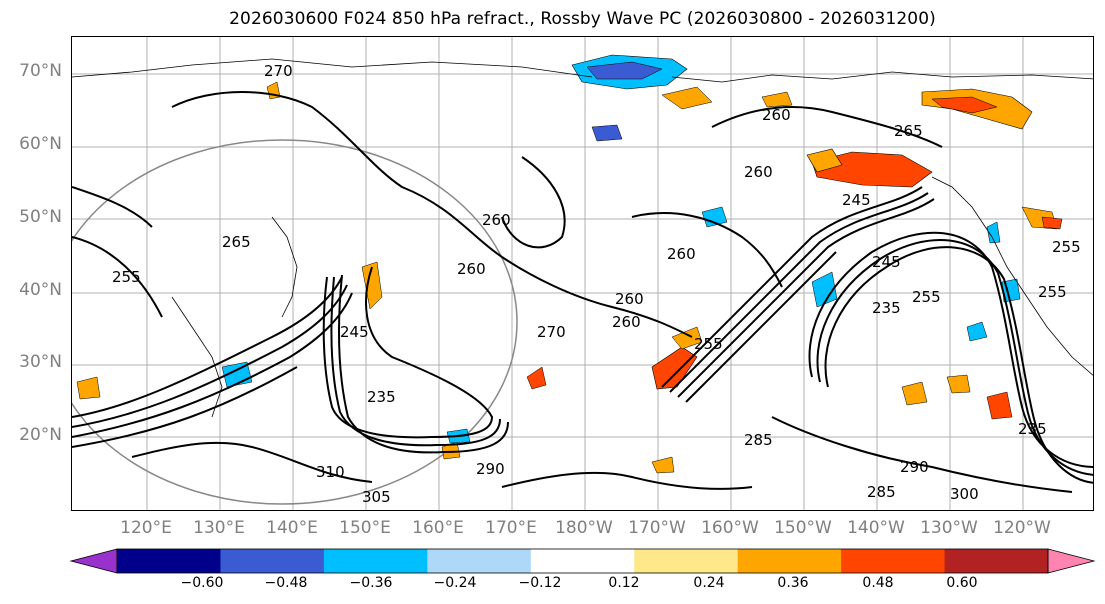 This screenshot has width=1105, height=604. I want to click on lon-label: 150°W, so click(803, 528).